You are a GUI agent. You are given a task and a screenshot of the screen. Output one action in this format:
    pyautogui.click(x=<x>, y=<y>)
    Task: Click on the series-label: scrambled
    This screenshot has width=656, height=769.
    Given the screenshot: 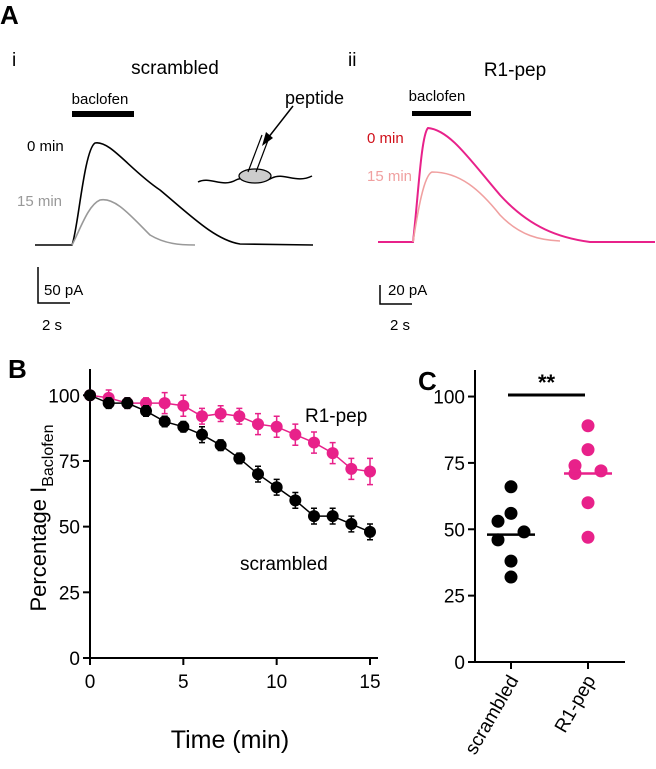 What is the action you would take?
    pyautogui.click(x=284, y=564)
    